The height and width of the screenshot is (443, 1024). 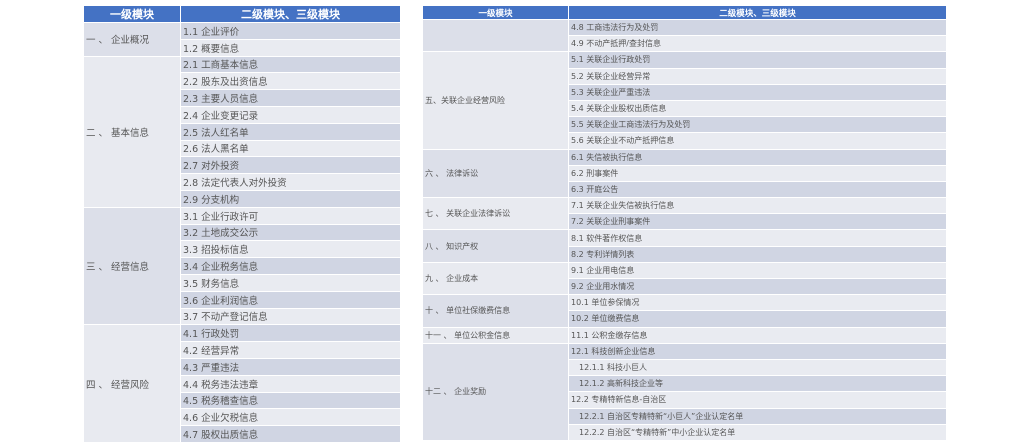 What do you see at coordinates (290, 148) in the screenshot?
I see `submodule-item: 2.6 法人黑名单` at bounding box center [290, 148].